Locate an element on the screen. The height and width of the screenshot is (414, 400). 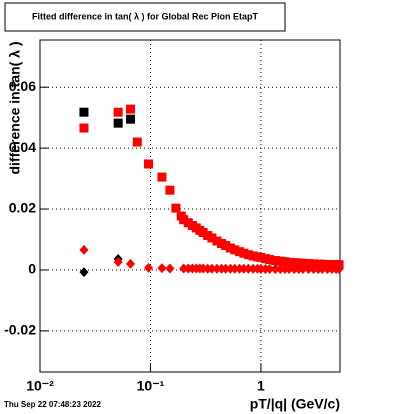
x-tick-label: 1 is located at coordinates (261, 386).